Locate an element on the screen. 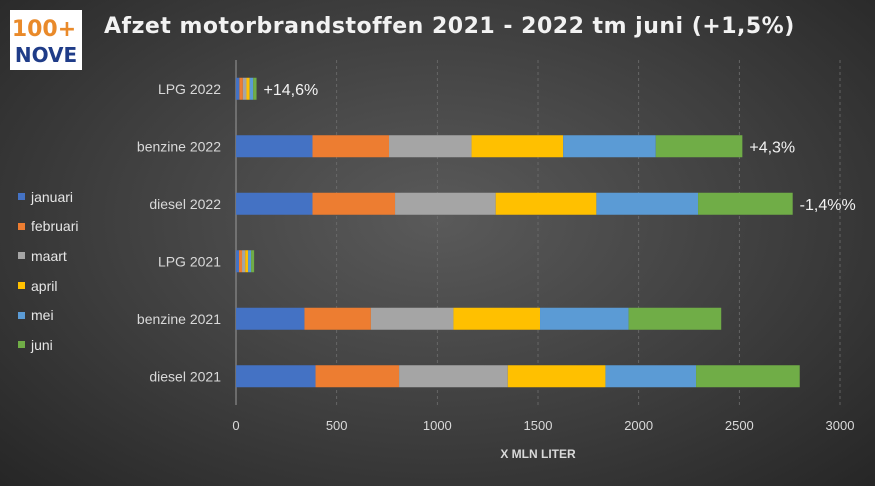 This screenshot has height=486, width=875. legend-item: februari is located at coordinates (48, 227).